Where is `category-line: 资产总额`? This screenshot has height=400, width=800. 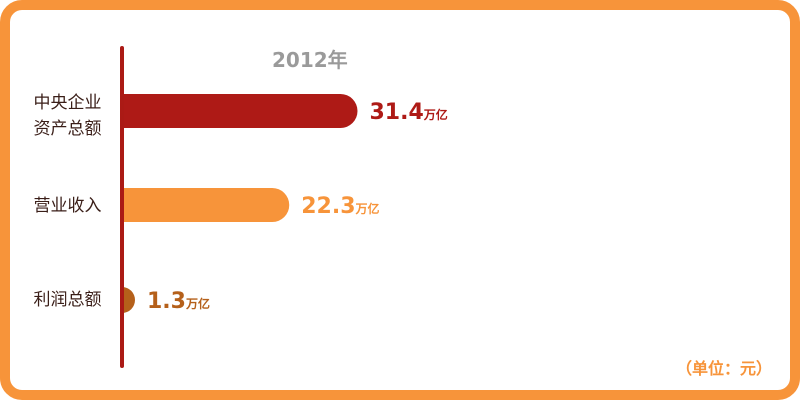
category-line: 资产总额 is located at coordinates (67, 129).